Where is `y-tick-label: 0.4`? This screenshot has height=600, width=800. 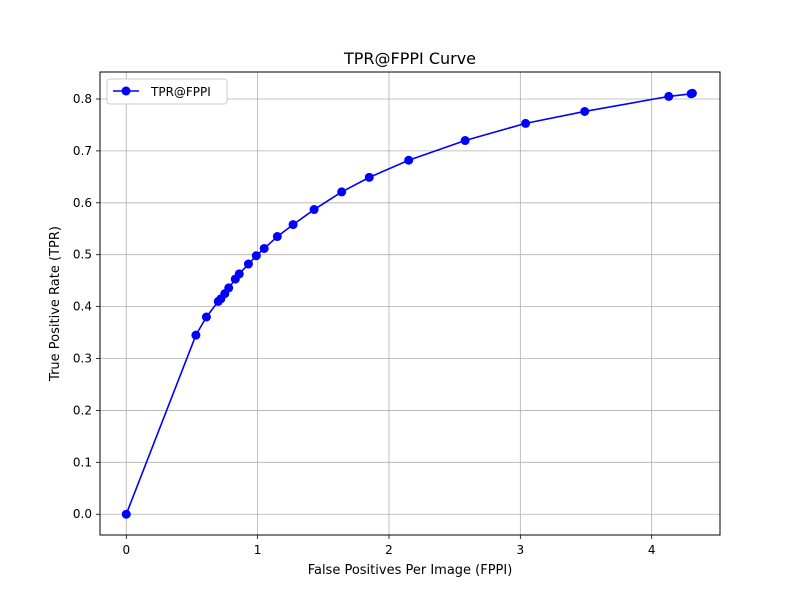
y-tick-label: 0.4 is located at coordinates (82, 307).